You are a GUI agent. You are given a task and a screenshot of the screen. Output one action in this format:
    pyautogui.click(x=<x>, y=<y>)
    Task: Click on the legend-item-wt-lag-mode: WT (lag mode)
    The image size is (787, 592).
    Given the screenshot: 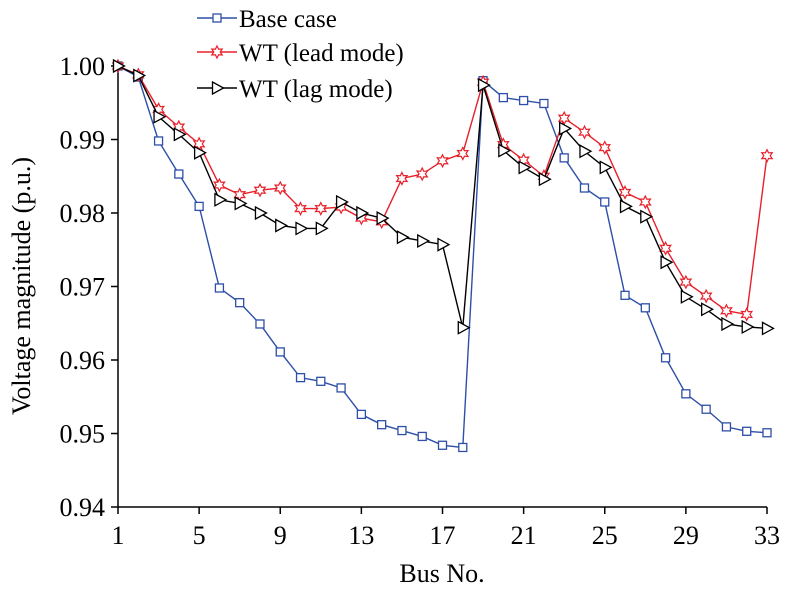 What is the action you would take?
    pyautogui.click(x=295, y=89)
    